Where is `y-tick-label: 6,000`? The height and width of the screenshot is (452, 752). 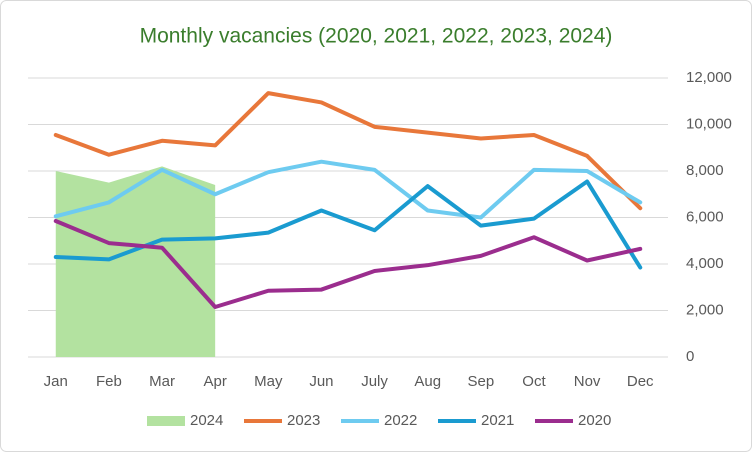
y-tick-label: 6,000 is located at coordinates (705, 216).